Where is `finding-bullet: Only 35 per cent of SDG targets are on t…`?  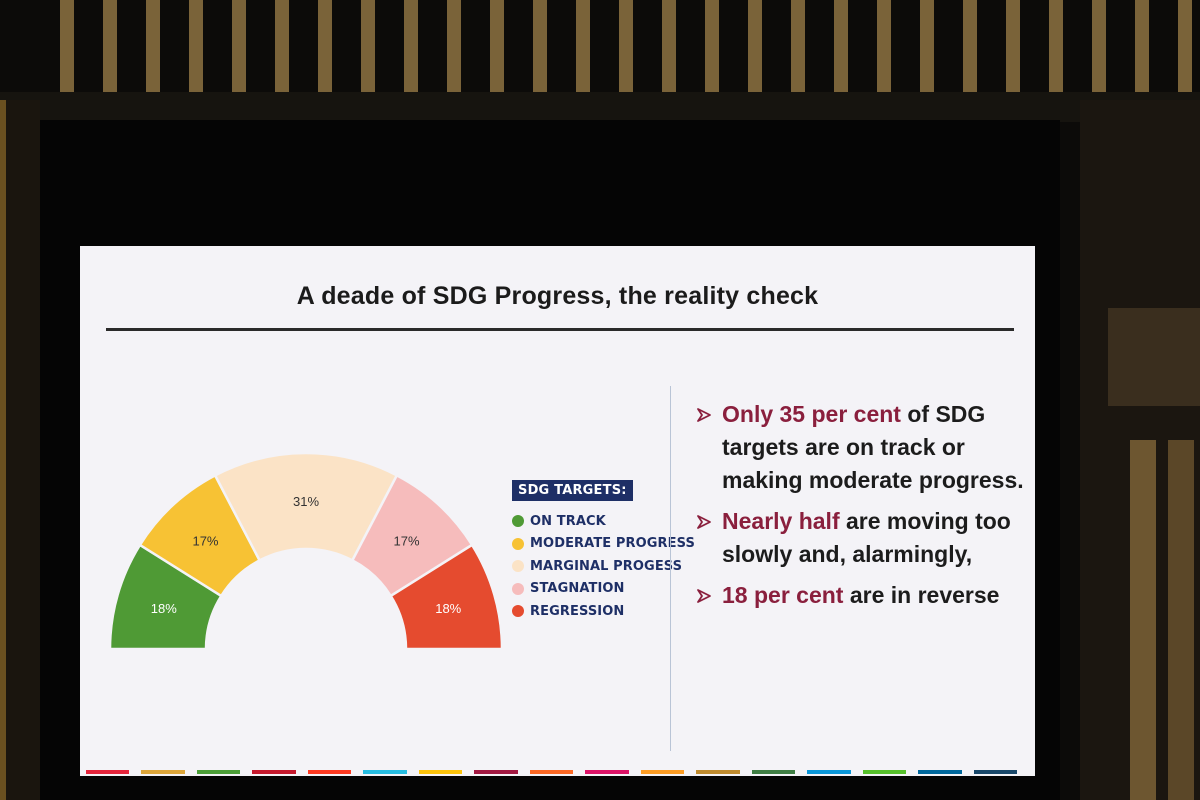 finding-bullet: Only 35 per cent of SDG targets are on t… is located at coordinates (861, 447).